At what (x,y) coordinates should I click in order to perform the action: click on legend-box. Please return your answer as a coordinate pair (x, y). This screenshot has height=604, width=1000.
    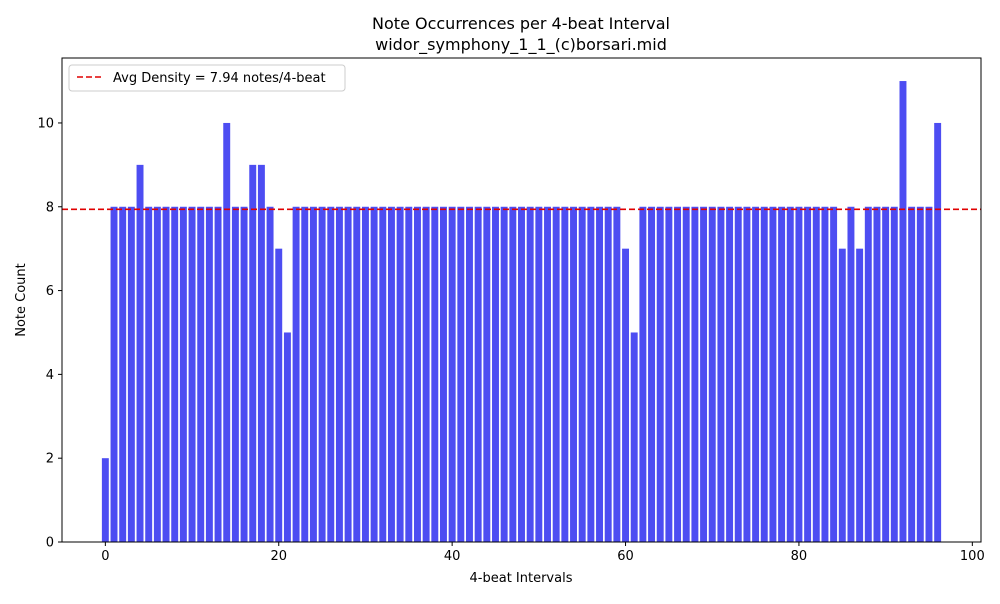
    Looking at the image, I should click on (207, 78).